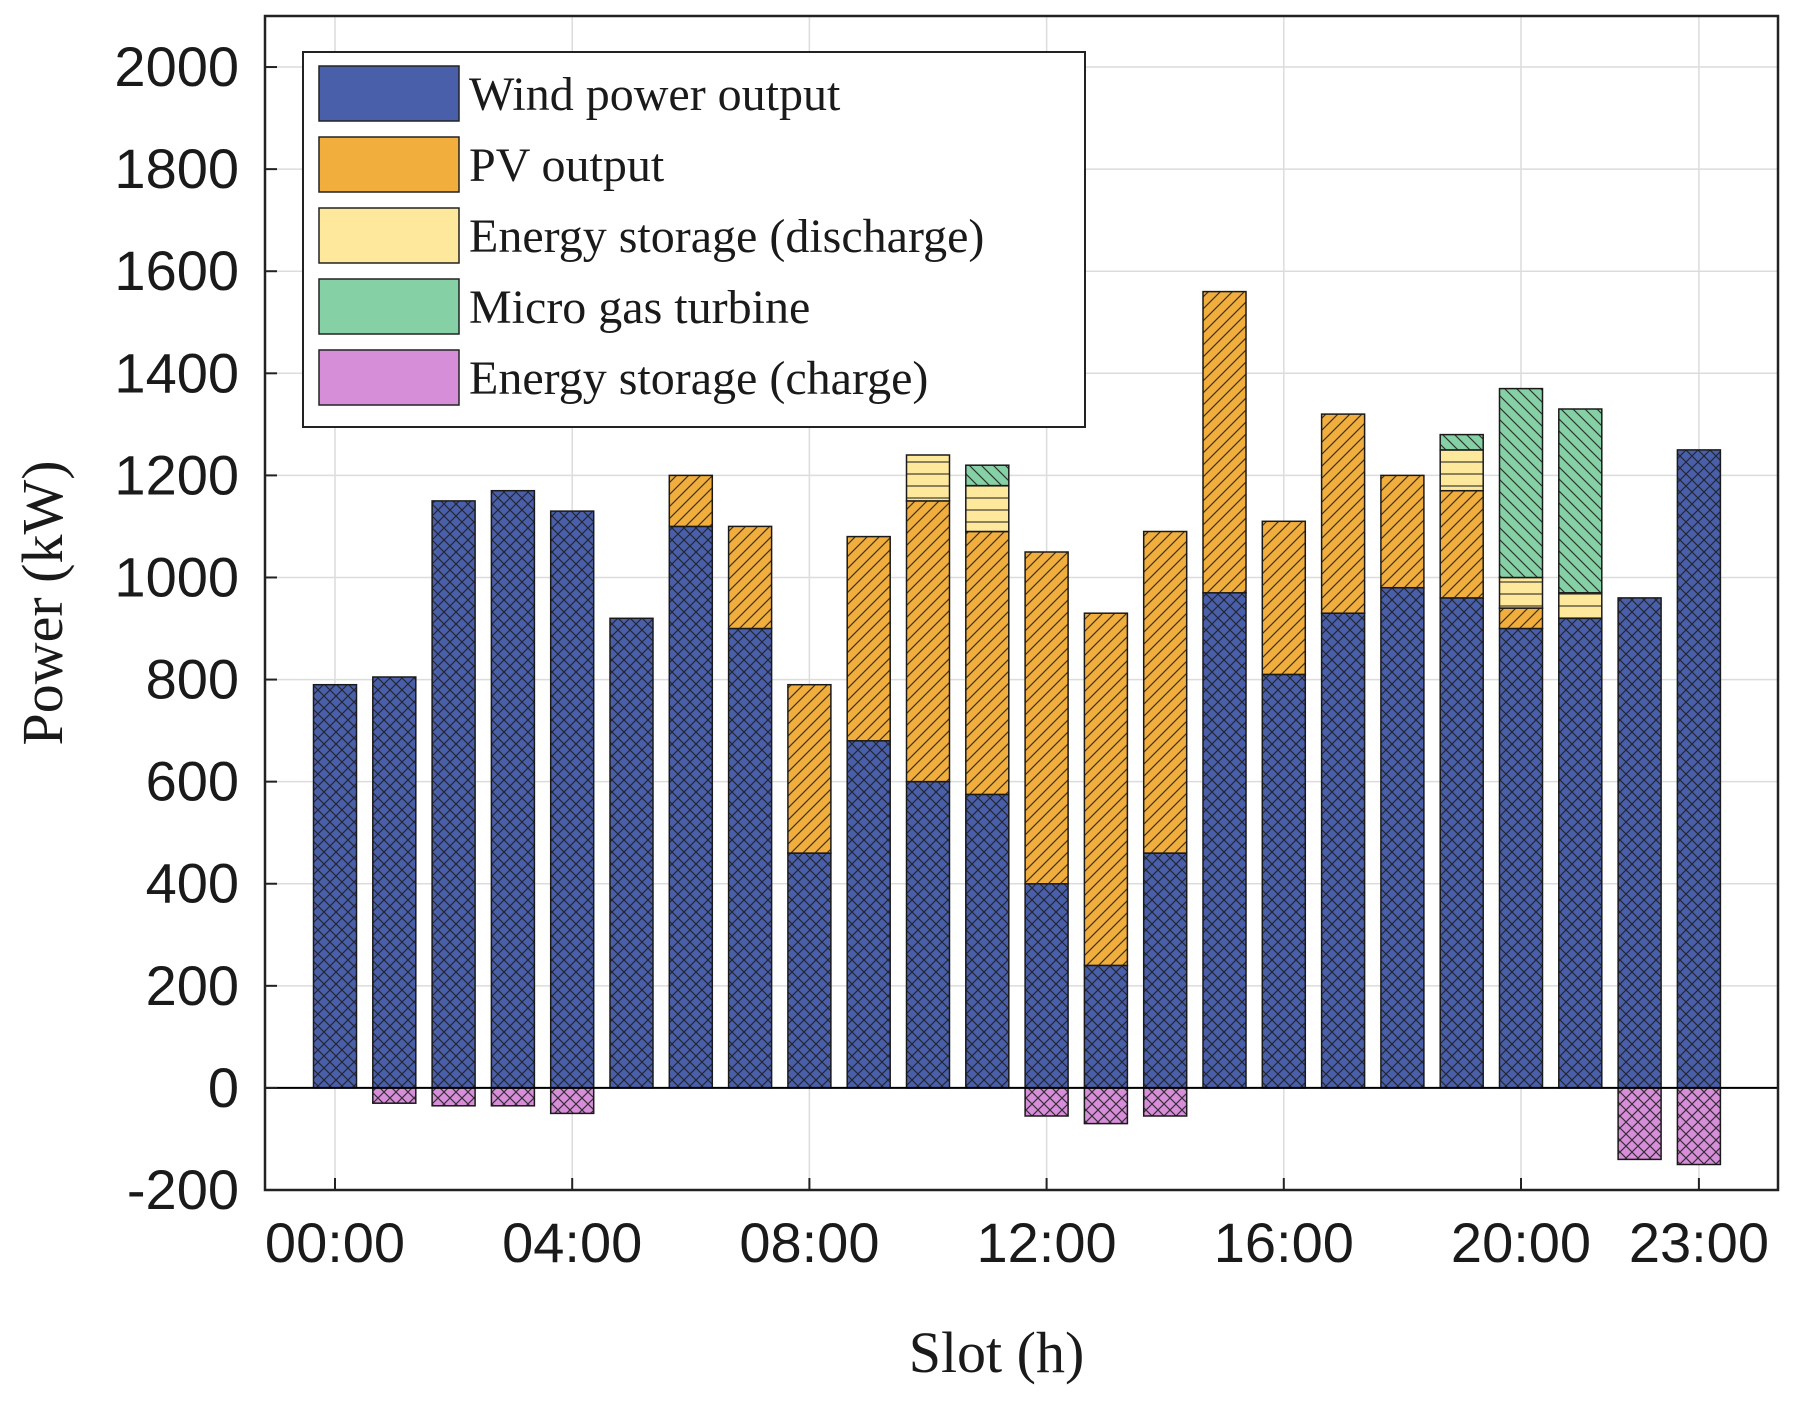 This screenshot has height=1411, width=1794. Describe the element at coordinates (176, 372) in the screenshot. I see `y-tick-label: 1400` at that location.